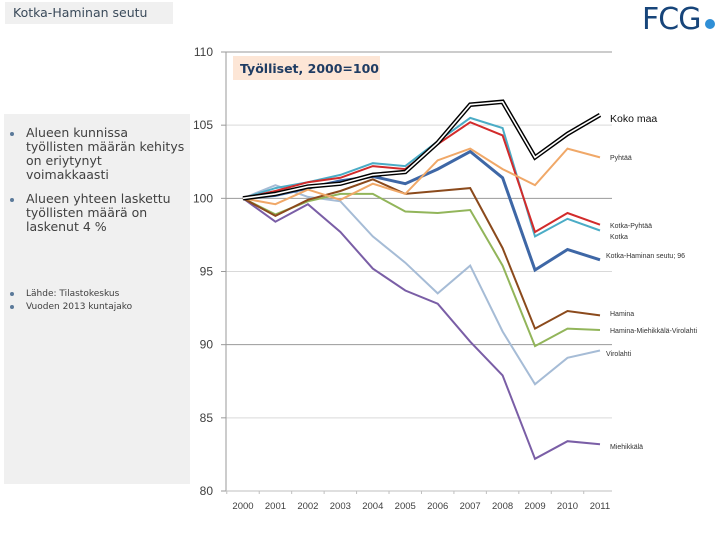 Image resolution: width=720 pixels, height=540 pixels. I want to click on note-text: Vuoden 2013 kuntajako, so click(79, 307).